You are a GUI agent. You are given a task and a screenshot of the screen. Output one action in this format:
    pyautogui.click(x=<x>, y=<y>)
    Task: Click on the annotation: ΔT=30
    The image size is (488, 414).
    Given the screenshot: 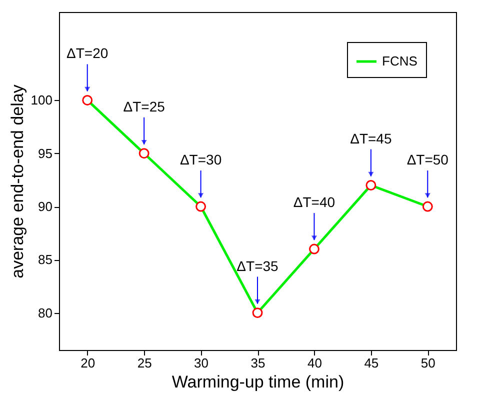 What is the action you would take?
    pyautogui.click(x=201, y=160)
    